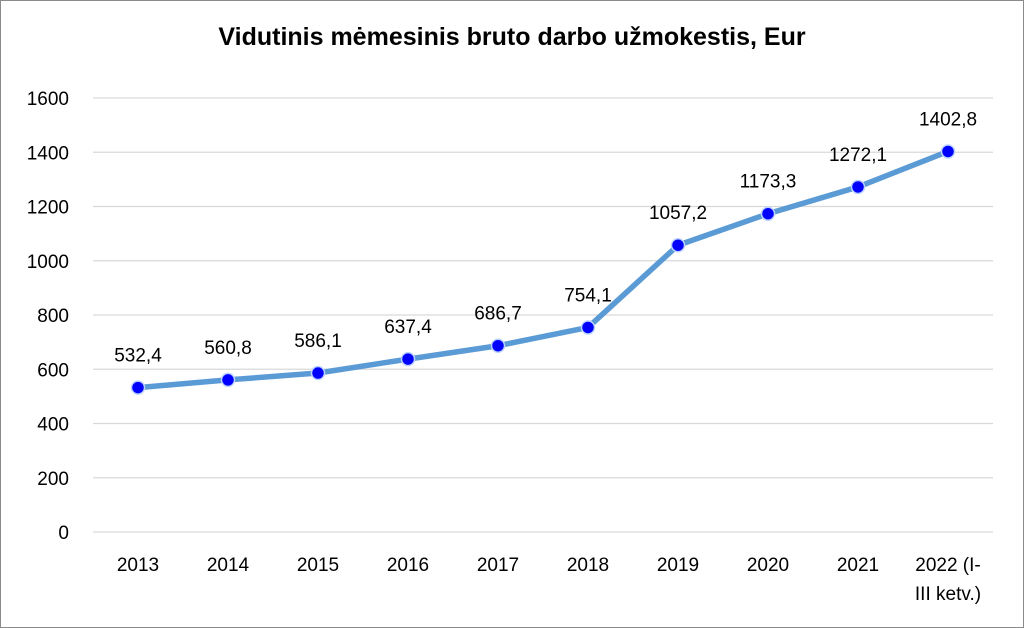 The height and width of the screenshot is (628, 1024). I want to click on data-label-2017: 686,7, so click(498, 314).